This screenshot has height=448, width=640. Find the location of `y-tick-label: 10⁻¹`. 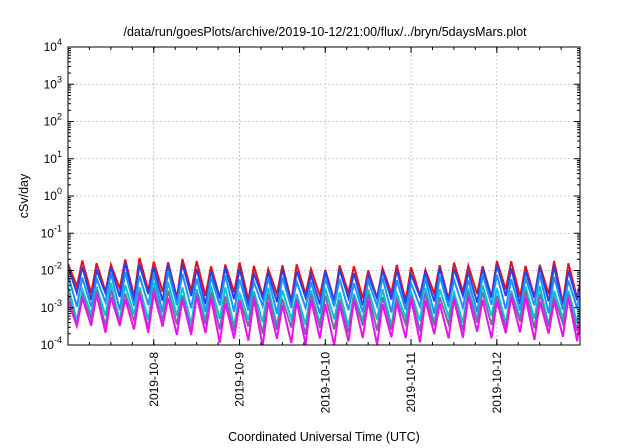

y-tick-label: 10⁻¹ is located at coordinates (51, 231).